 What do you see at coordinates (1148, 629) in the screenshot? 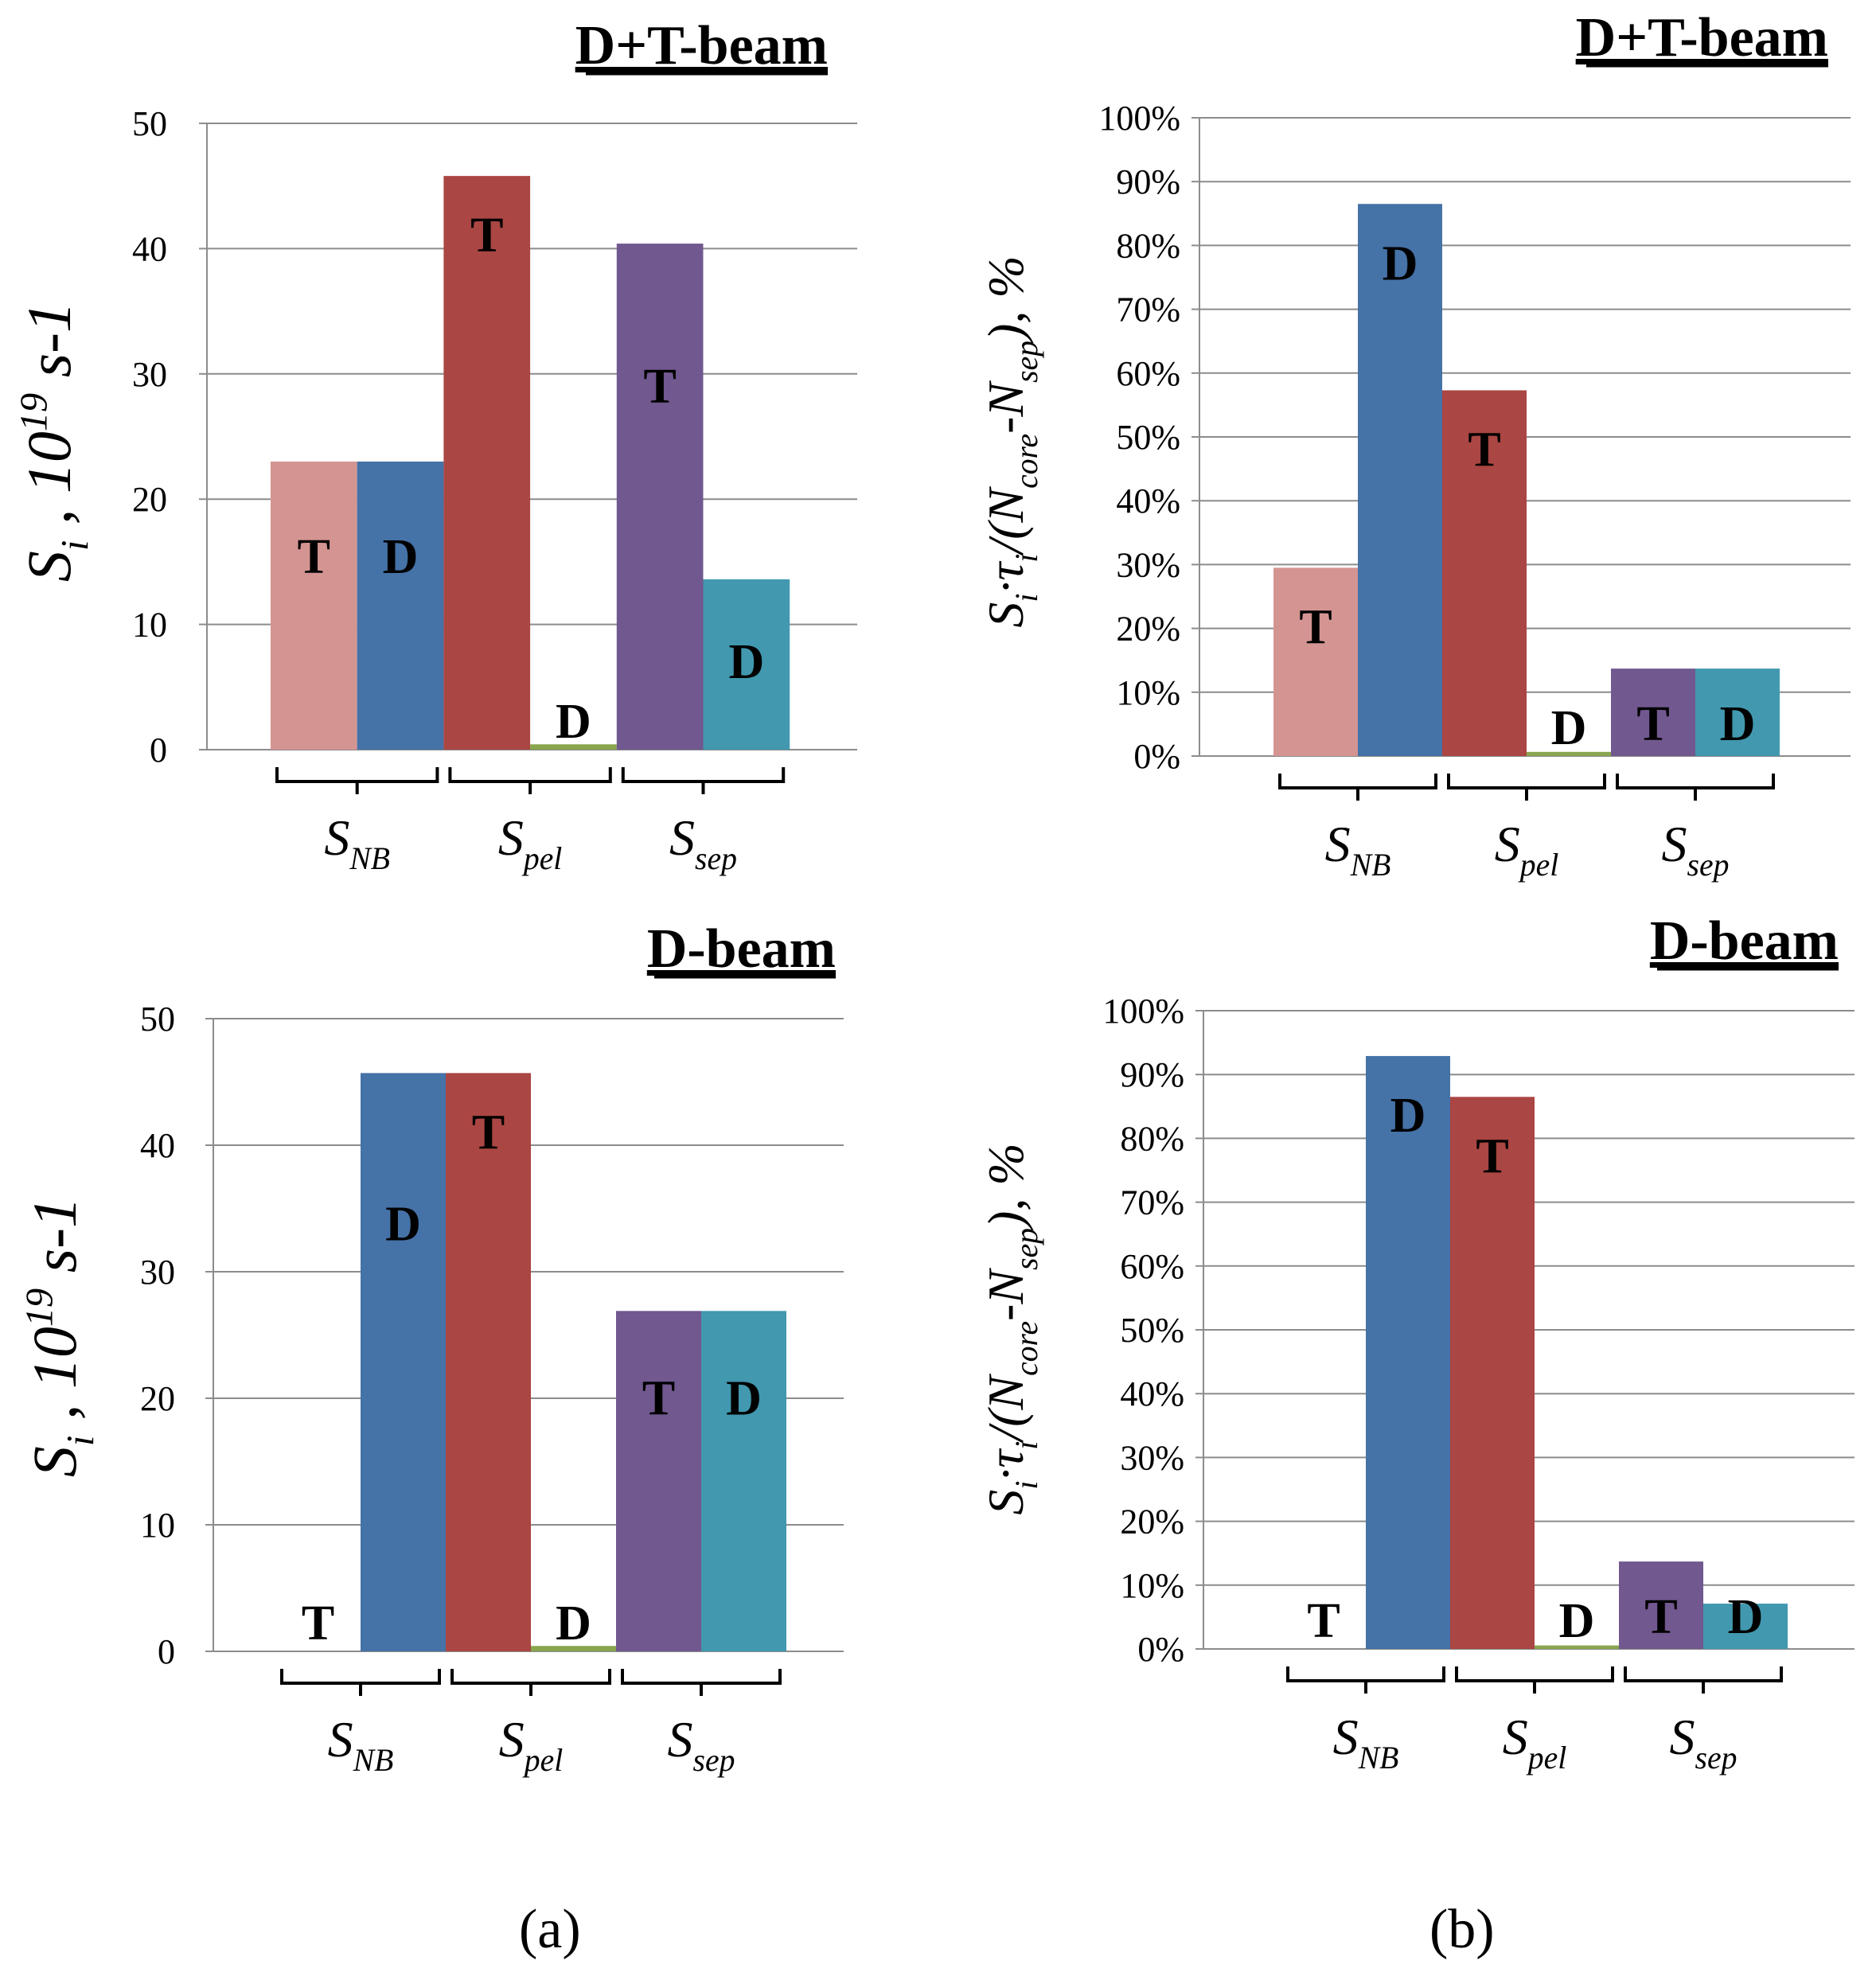
I see `y-tick-label: 20%` at bounding box center [1148, 629].